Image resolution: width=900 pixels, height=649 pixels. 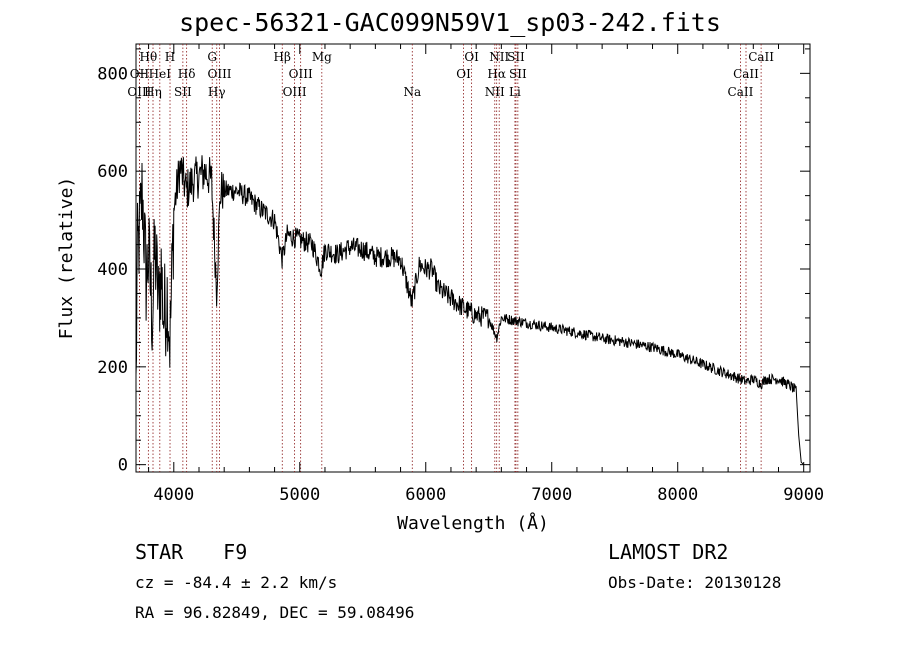 What do you see at coordinates (803, 495) in the screenshot?
I see `x-tick-label: 9000` at bounding box center [803, 495].